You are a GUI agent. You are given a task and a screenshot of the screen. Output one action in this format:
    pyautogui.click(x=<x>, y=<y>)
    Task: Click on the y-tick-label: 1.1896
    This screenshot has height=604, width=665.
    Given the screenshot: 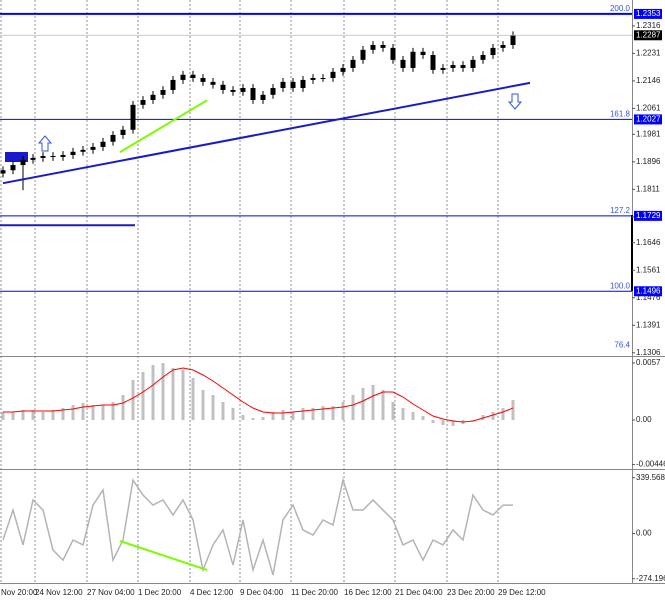 What is the action you would take?
    pyautogui.click(x=648, y=161)
    